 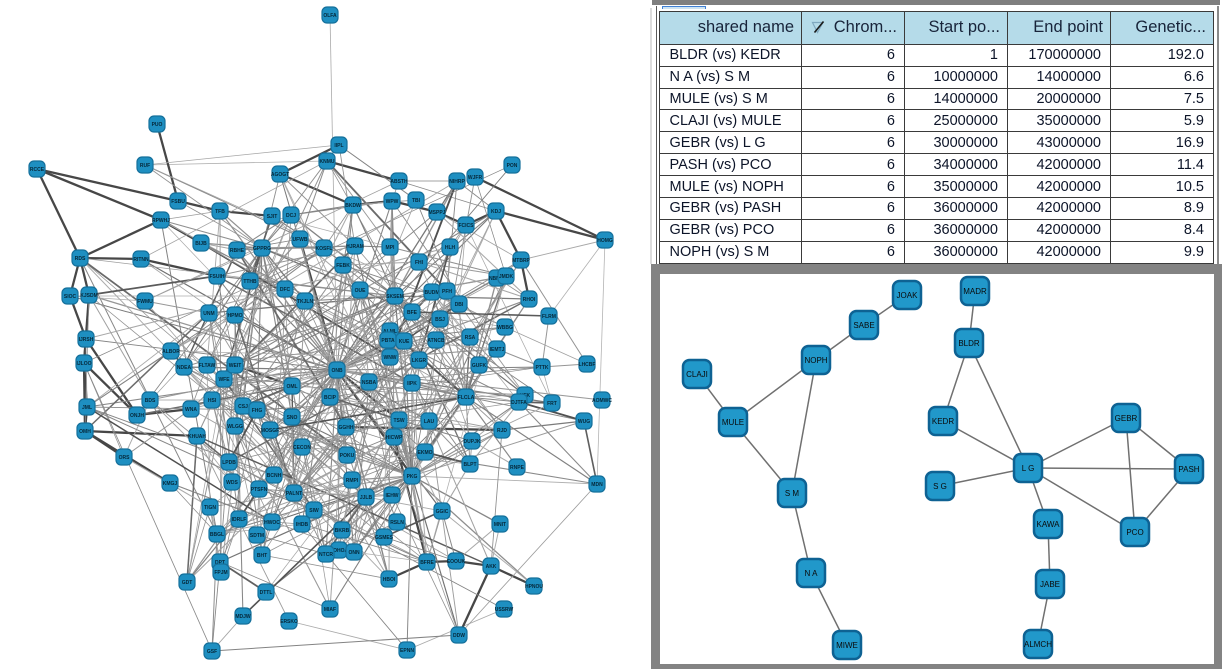 I want to click on svg-text: BUDM, so click(x=432, y=293).